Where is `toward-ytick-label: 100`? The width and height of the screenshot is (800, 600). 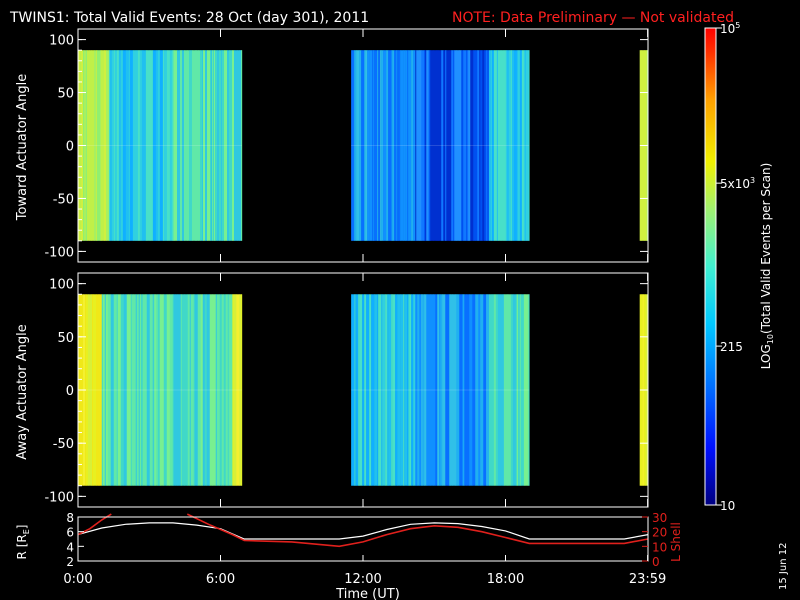 toward-ytick-label: 100 is located at coordinates (61, 41).